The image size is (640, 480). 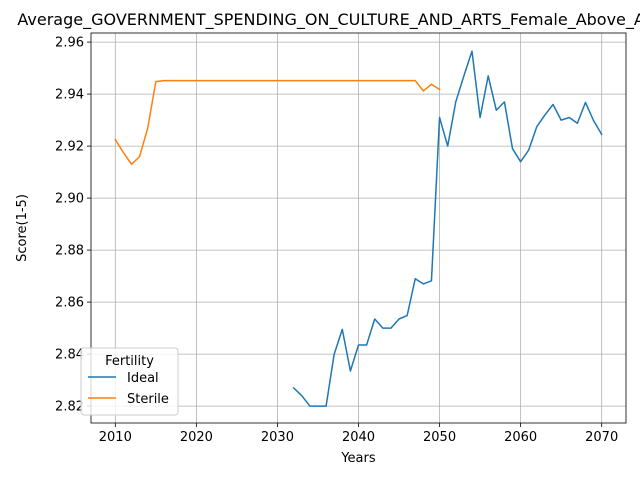 I want to click on y-tick-label: 2.96, so click(x=69, y=43).